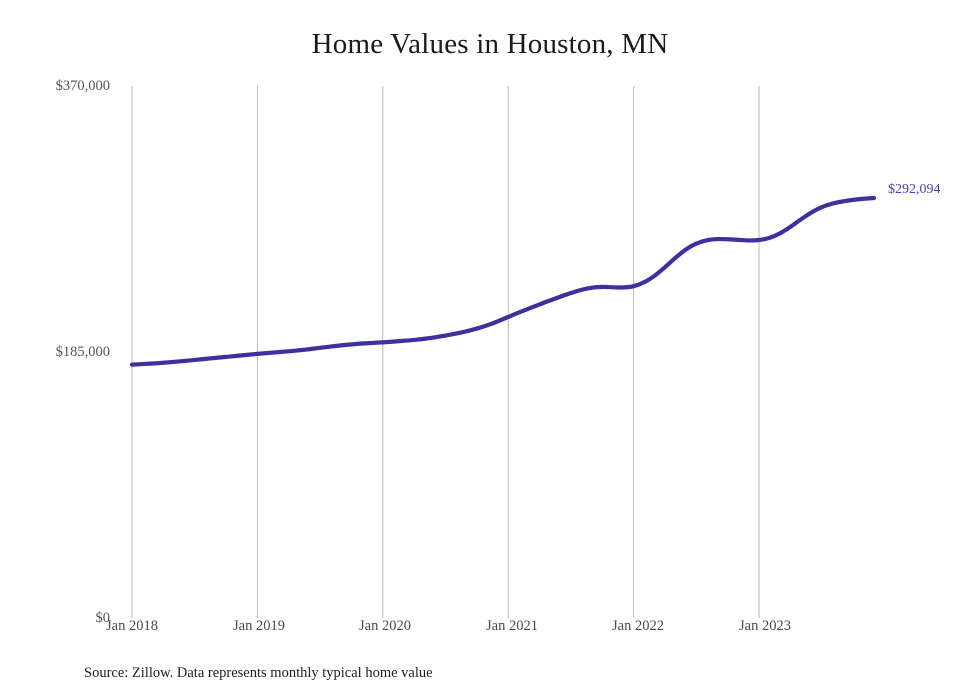 The height and width of the screenshot is (699, 980). Describe the element at coordinates (82, 352) in the screenshot. I see `y-axis-tick-label: $185,000` at that location.